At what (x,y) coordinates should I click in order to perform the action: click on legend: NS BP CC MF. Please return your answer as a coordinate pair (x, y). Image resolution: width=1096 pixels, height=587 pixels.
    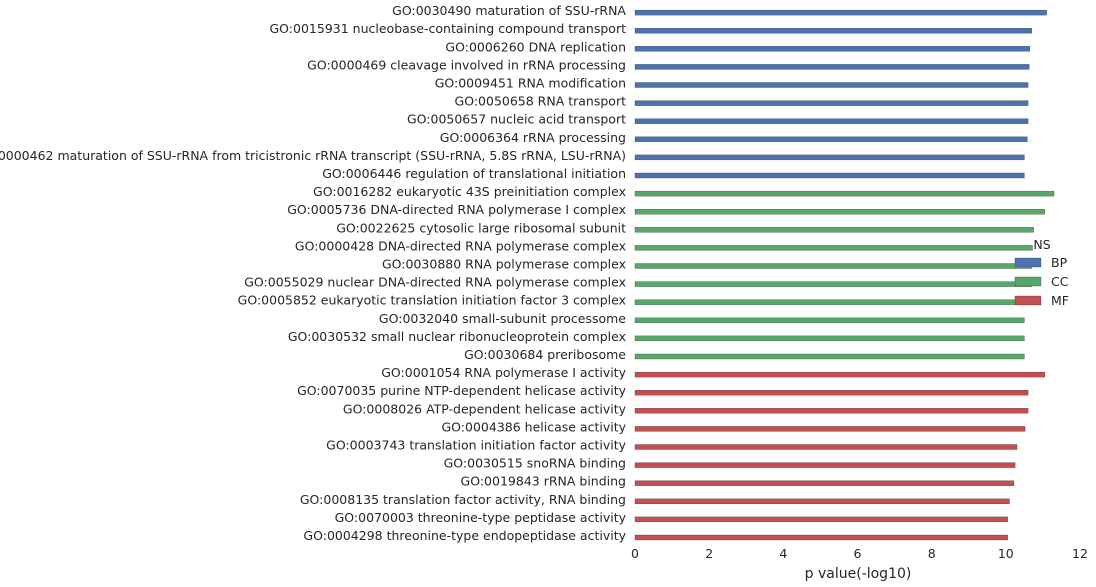
    Looking at the image, I should click on (1041, 272).